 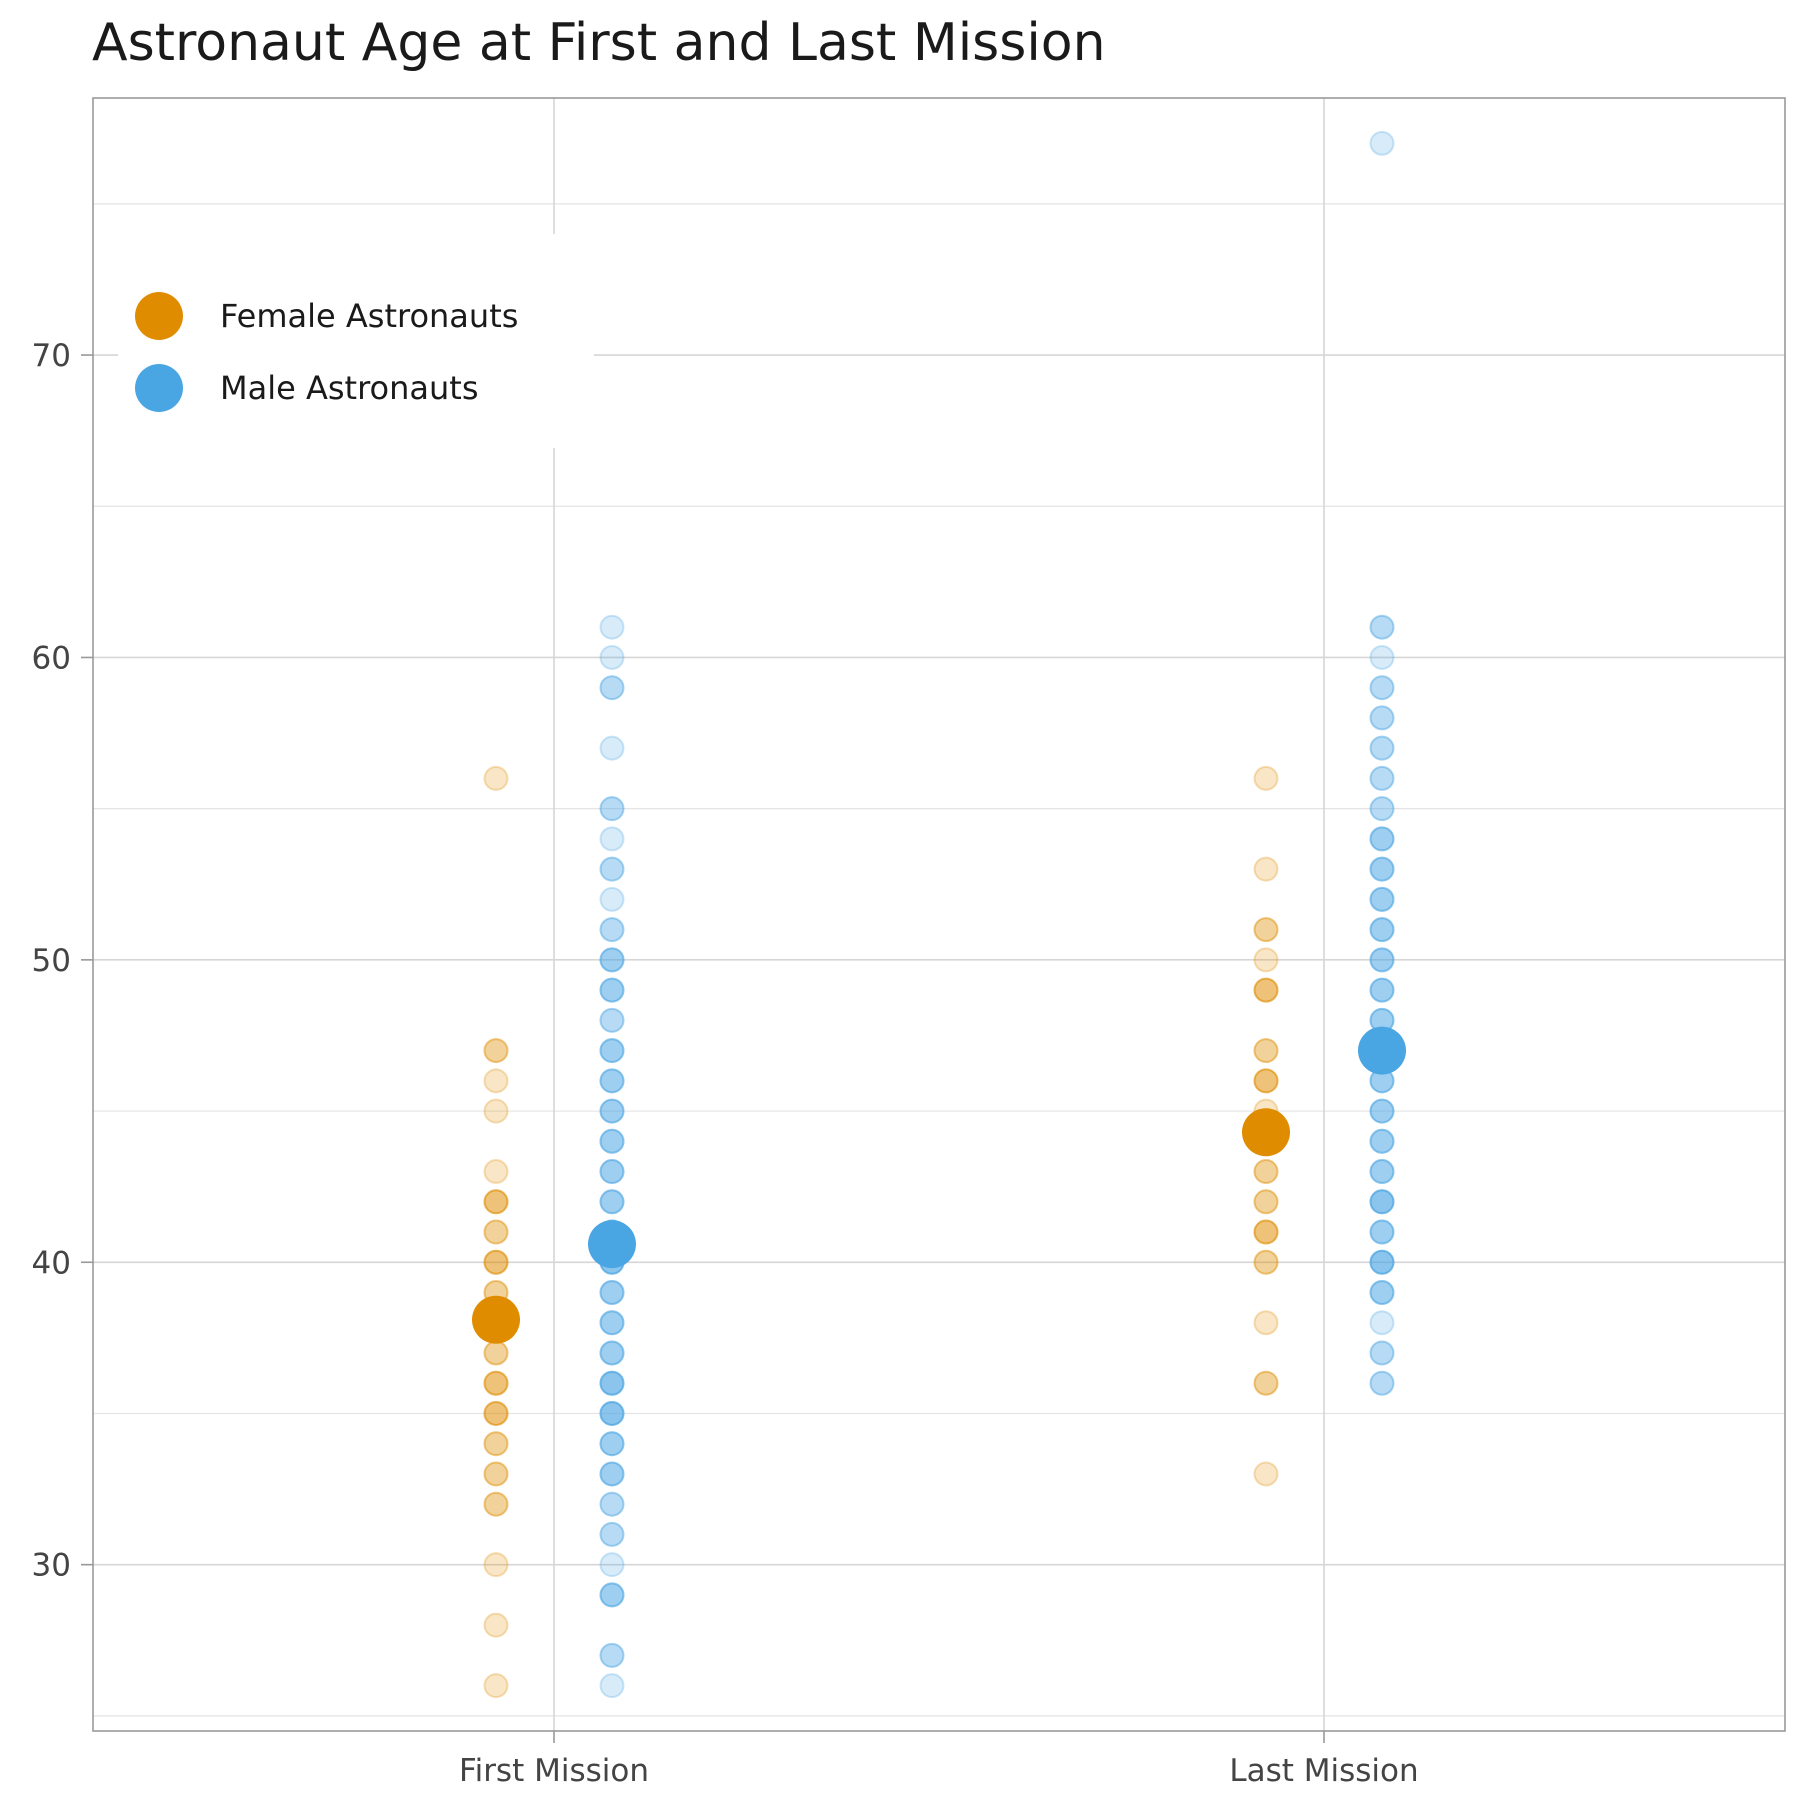 I want to click on y-tick-label: 40, so click(x=51, y=1263).